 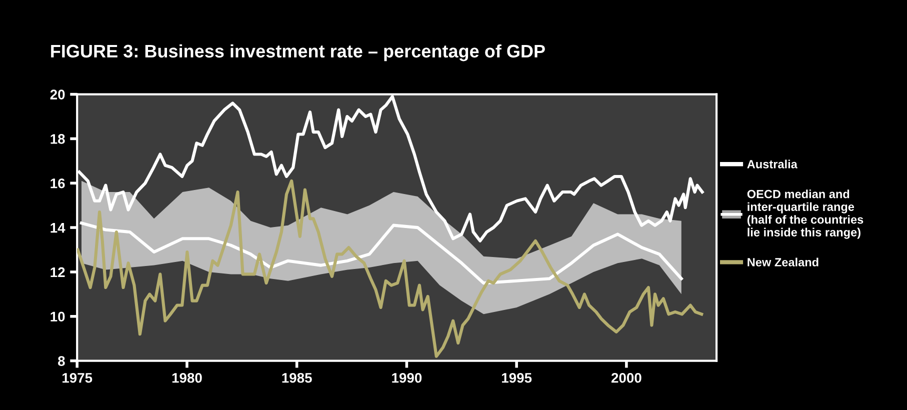 I want to click on x-tick-label: 2000, so click(x=626, y=377).